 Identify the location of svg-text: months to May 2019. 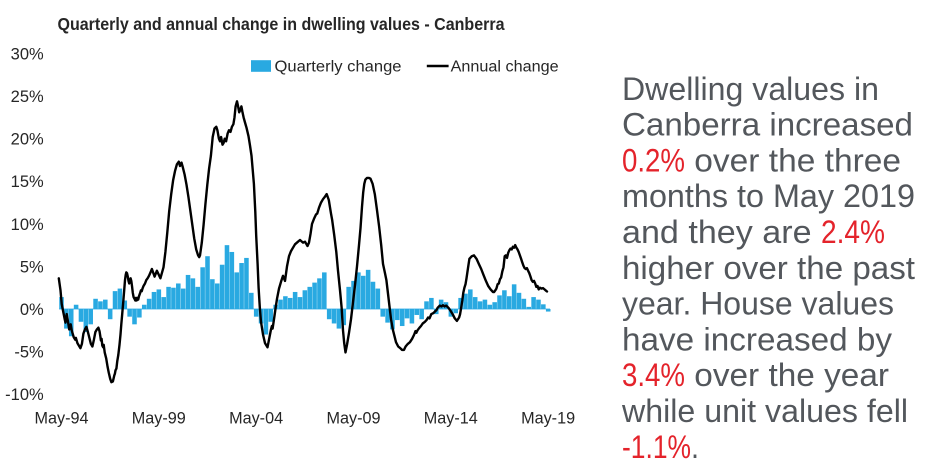
(768, 196).